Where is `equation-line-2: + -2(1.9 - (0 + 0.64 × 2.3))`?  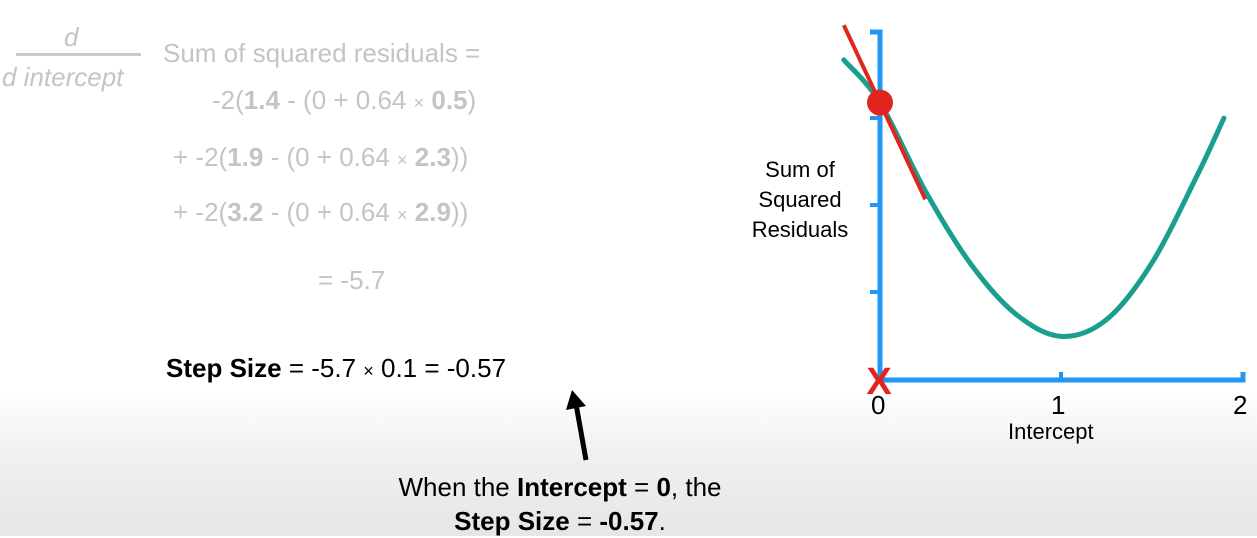
equation-line-2: + -2(1.9 - (0 + 0.64 × 2.3)) is located at coordinates (321, 157).